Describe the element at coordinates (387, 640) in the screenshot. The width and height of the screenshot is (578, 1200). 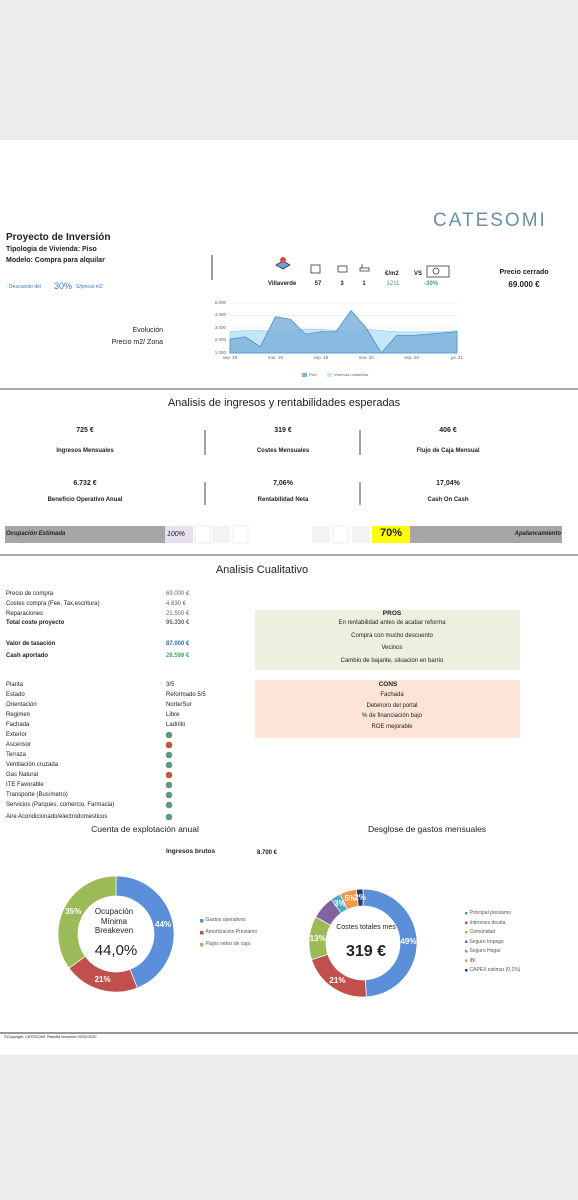
I see `pros-box` at that location.